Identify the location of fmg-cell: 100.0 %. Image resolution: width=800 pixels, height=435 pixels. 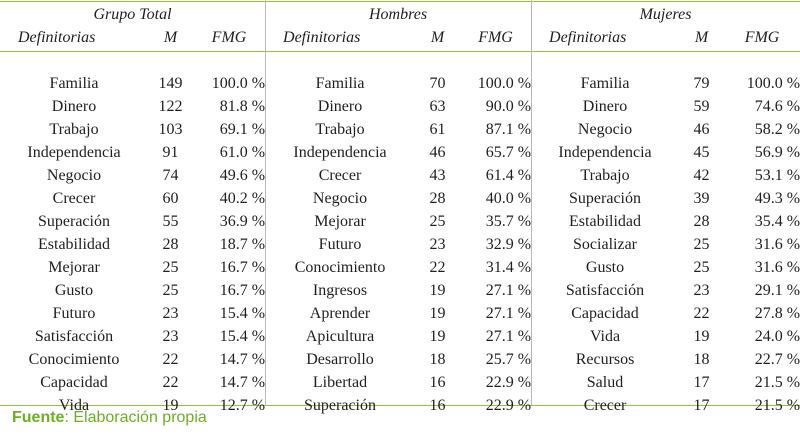
(504, 83).